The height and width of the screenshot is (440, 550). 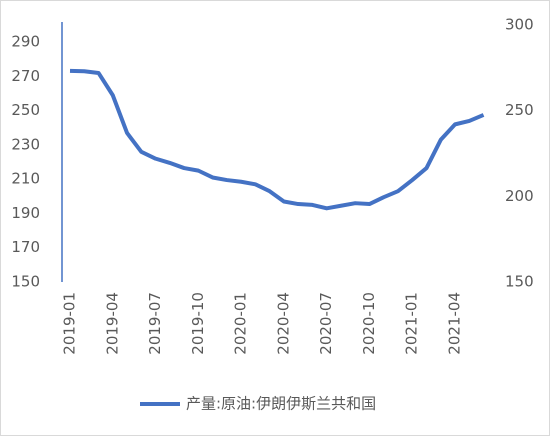 What do you see at coordinates (519, 25) in the screenshot?
I see `y2-tick-label: 300` at bounding box center [519, 25].